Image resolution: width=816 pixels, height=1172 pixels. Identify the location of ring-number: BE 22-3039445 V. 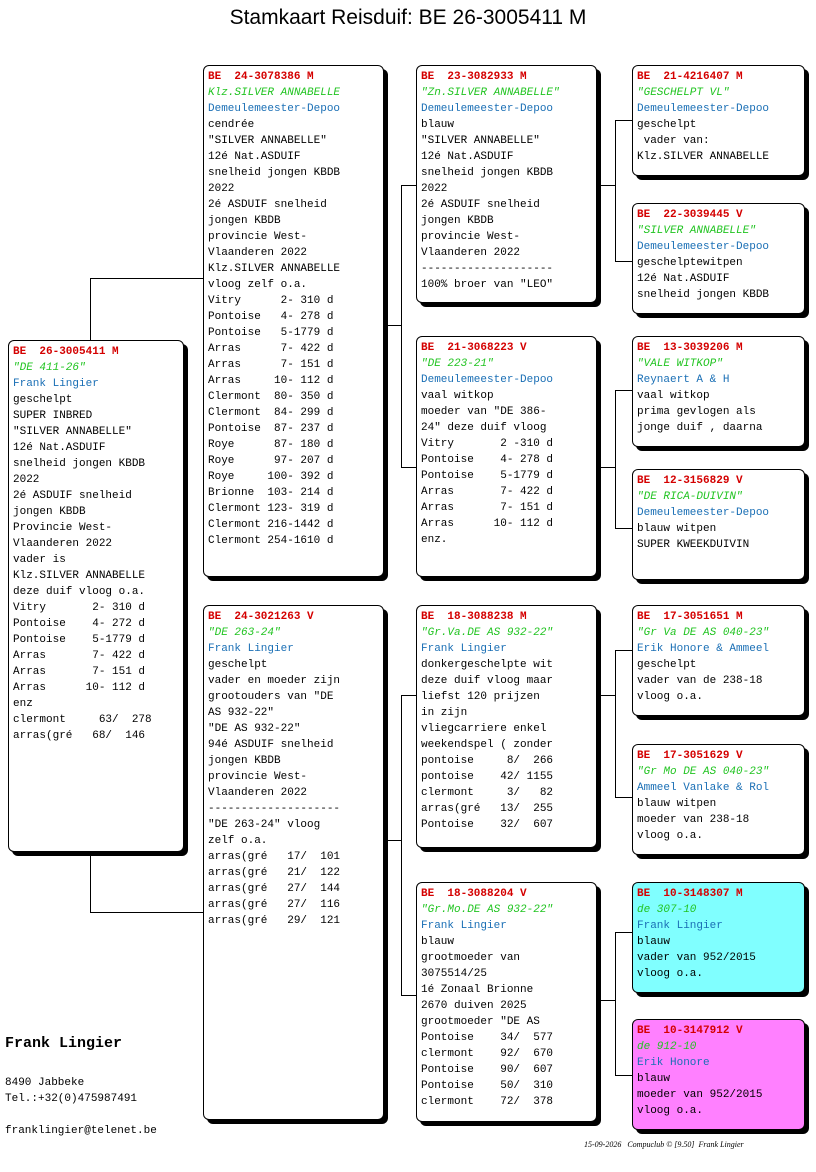
(690, 215).